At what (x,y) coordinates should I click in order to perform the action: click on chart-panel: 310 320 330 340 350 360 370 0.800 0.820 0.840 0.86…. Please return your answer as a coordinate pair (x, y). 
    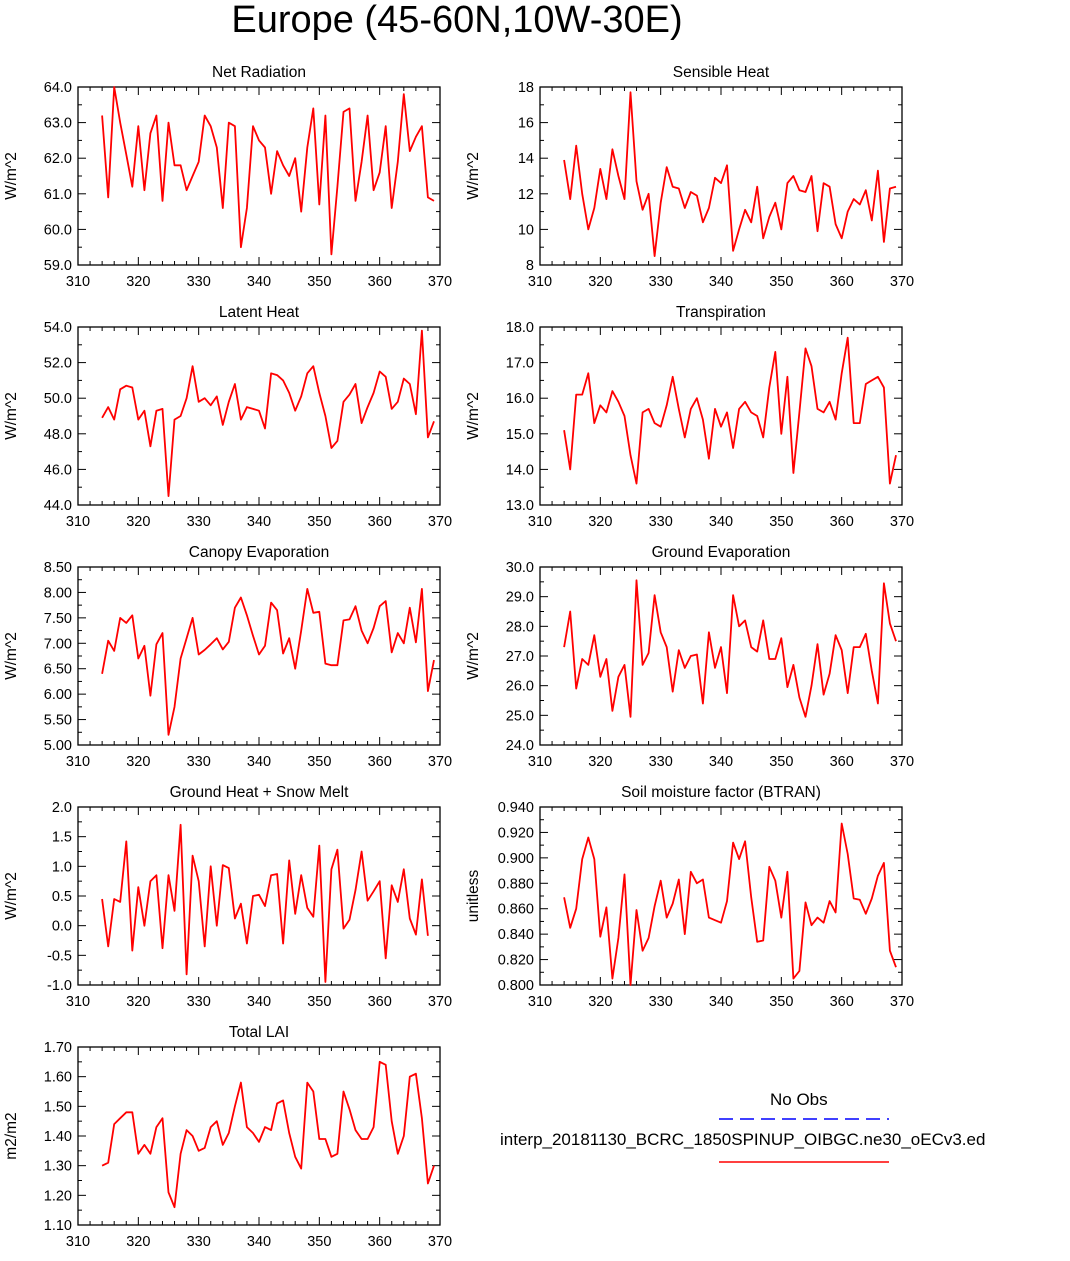
    Looking at the image, I should click on (689, 897).